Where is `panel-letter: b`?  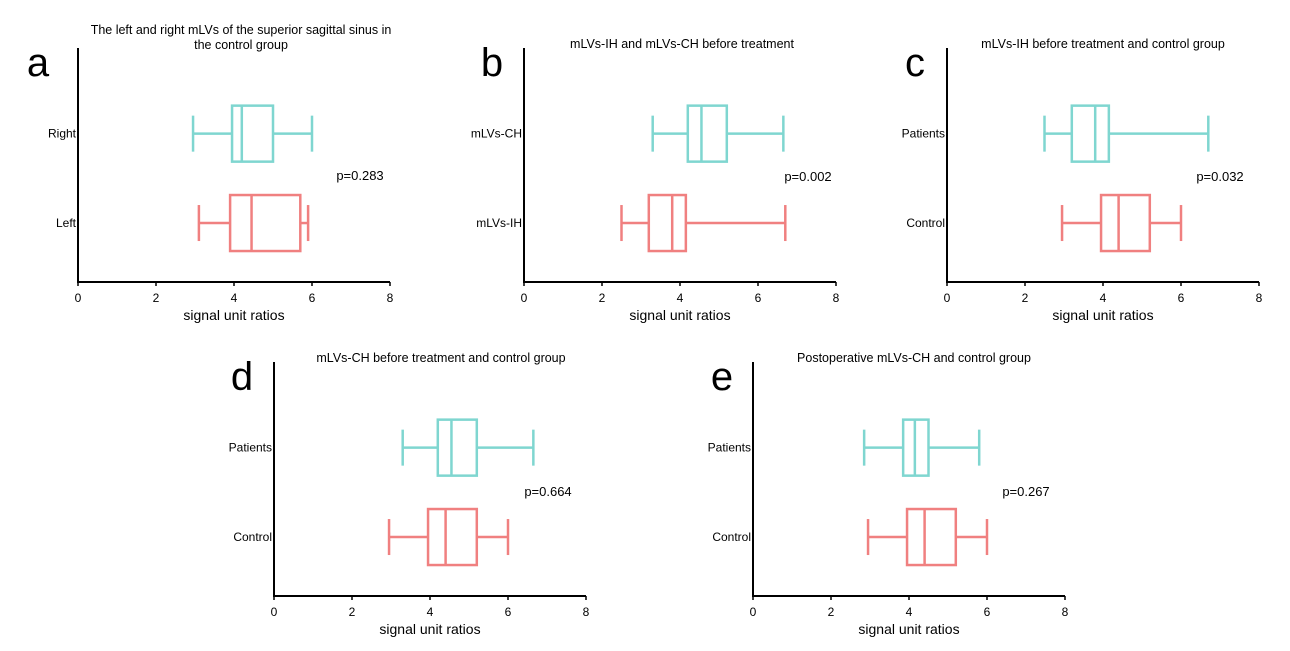 panel-letter: b is located at coordinates (492, 63).